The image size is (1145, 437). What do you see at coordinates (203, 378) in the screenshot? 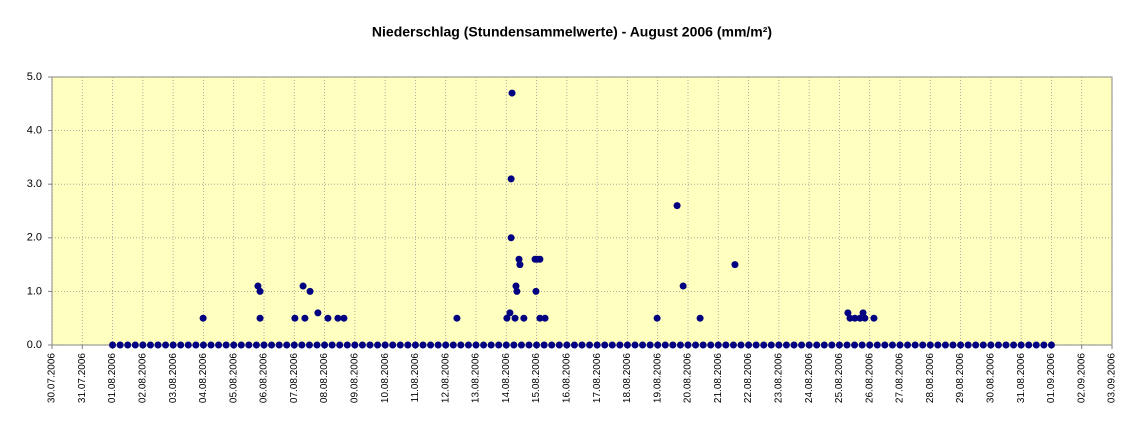
I see `x-tick-label: 04.08.2006` at bounding box center [203, 378].